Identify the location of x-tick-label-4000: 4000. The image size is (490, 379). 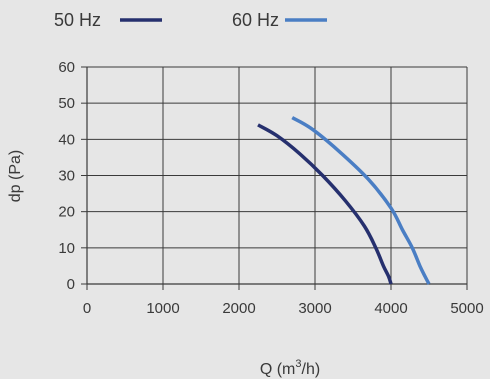
(390, 308).